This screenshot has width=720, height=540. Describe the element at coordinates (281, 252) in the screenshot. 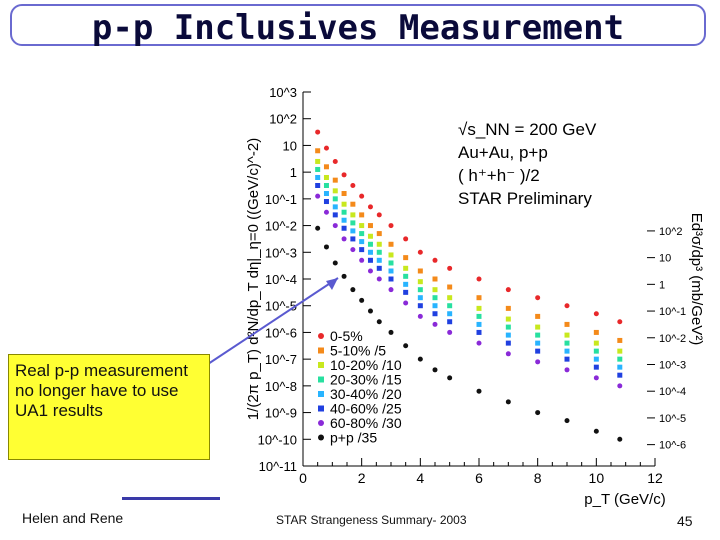

I see `y-tick-label: 10^-3` at that location.